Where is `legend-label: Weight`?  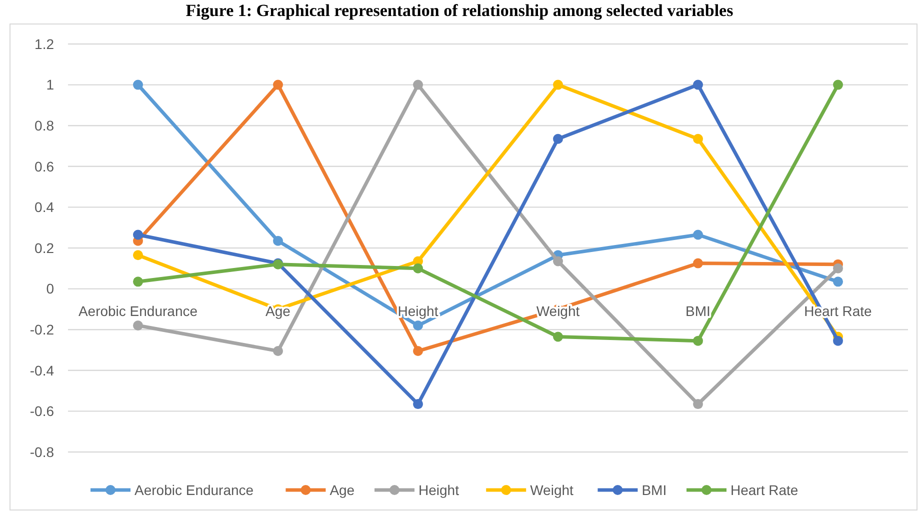 legend-label: Weight is located at coordinates (552, 490).